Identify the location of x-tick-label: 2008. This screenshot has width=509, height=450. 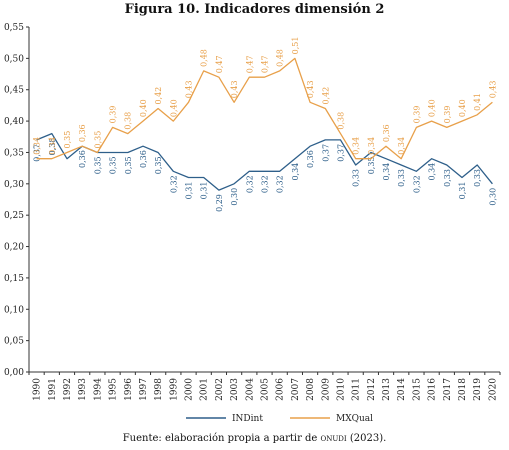
(311, 389).